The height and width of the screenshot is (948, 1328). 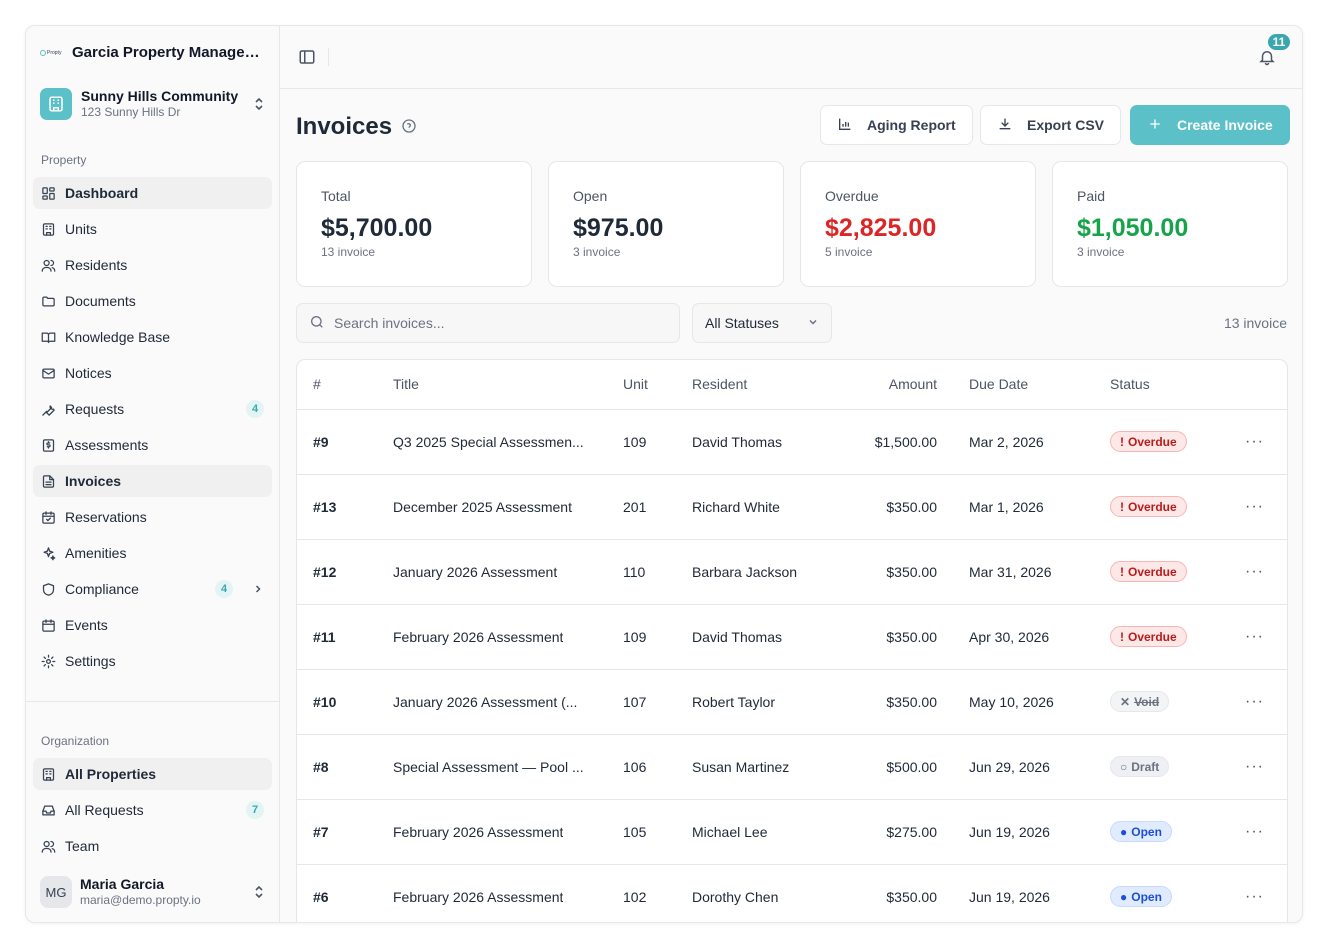 What do you see at coordinates (152, 661) in the screenshot?
I see `sidebar-item-settings: Settings` at bounding box center [152, 661].